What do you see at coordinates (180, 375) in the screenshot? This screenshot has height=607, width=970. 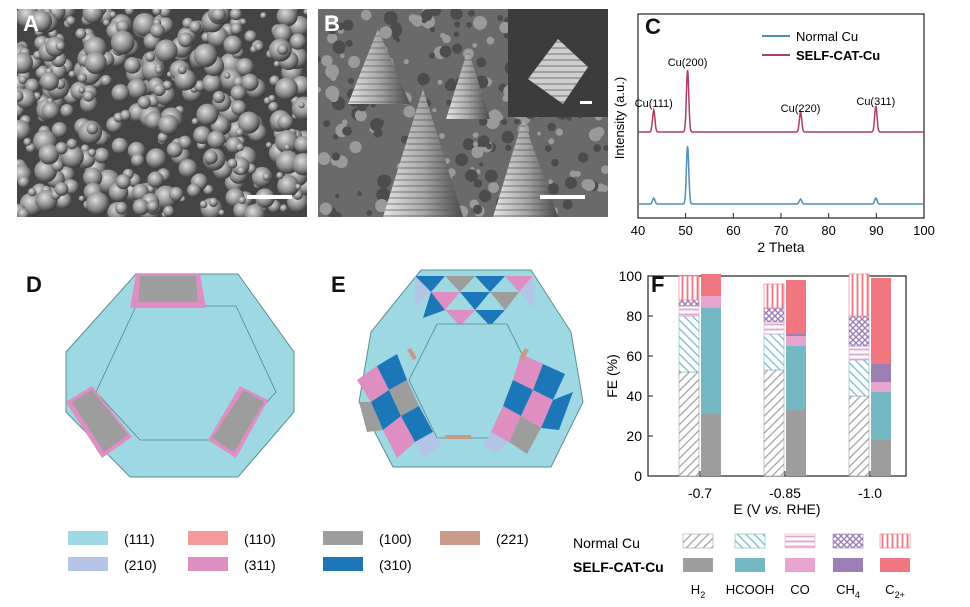 I see `crystal-model-d` at bounding box center [180, 375].